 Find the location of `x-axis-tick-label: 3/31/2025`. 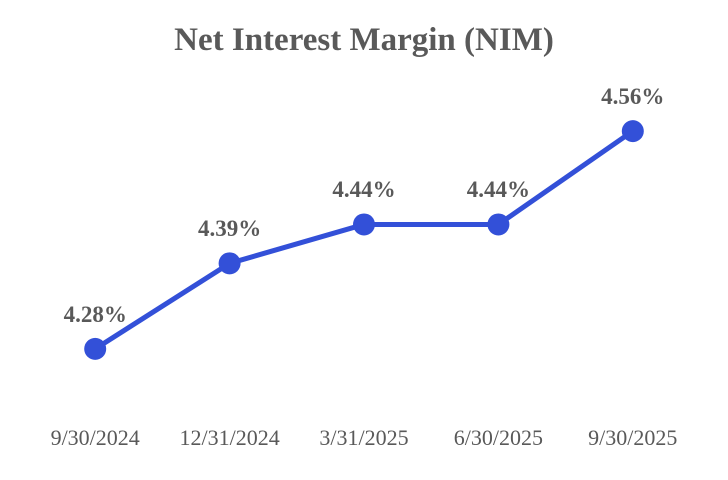

x-axis-tick-label: 3/31/2025 is located at coordinates (364, 437).